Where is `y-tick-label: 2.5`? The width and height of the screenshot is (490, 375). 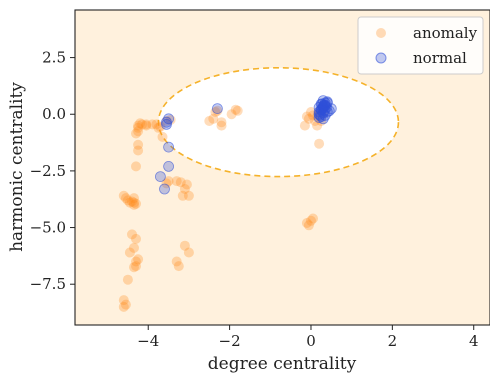 y-tick-label: 2.5 is located at coordinates (54, 58).